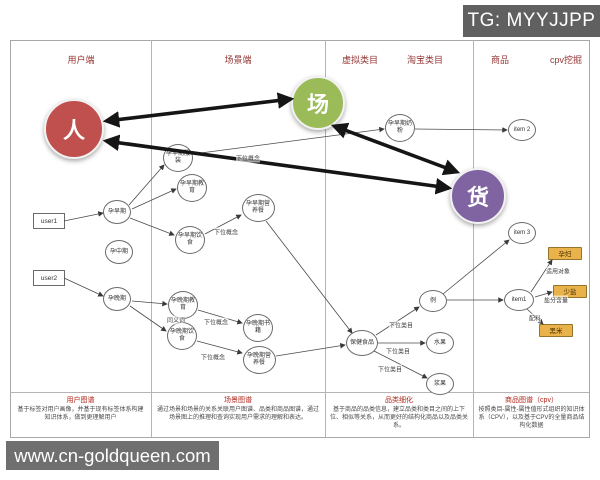  Describe the element at coordinates (556, 300) in the screenshot. I see `edge-label: 盐分含量` at that location.